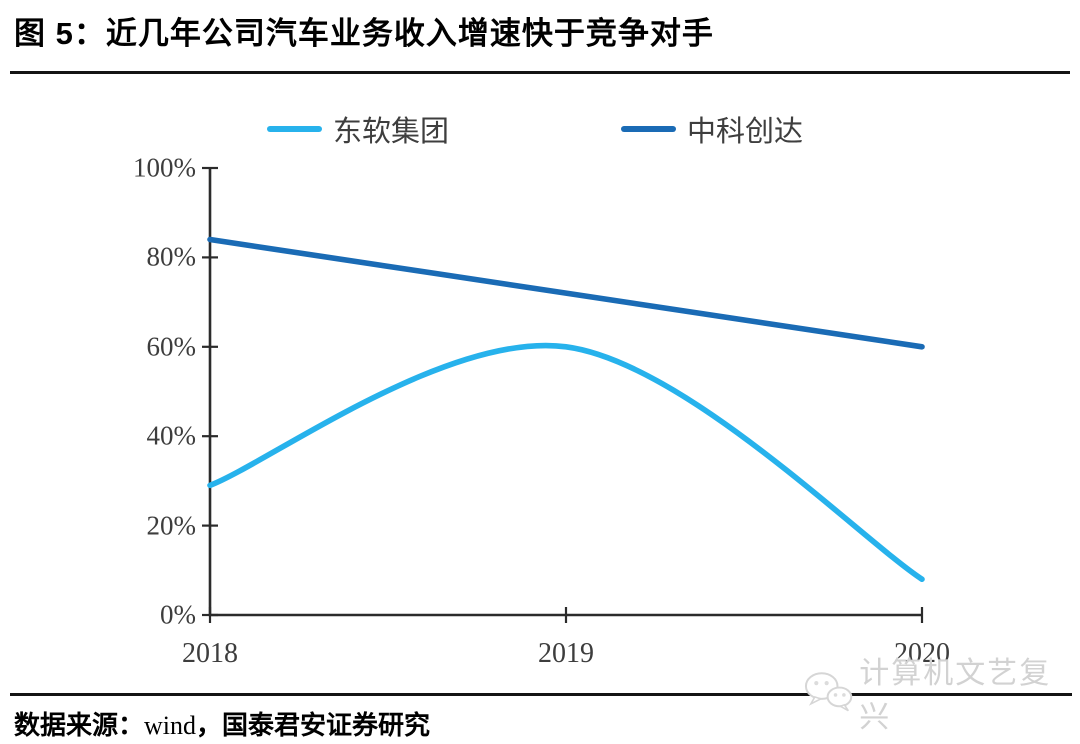 The height and width of the screenshot is (744, 1080). I want to click on legend-item-dongruan: 东软集团, so click(358, 131).